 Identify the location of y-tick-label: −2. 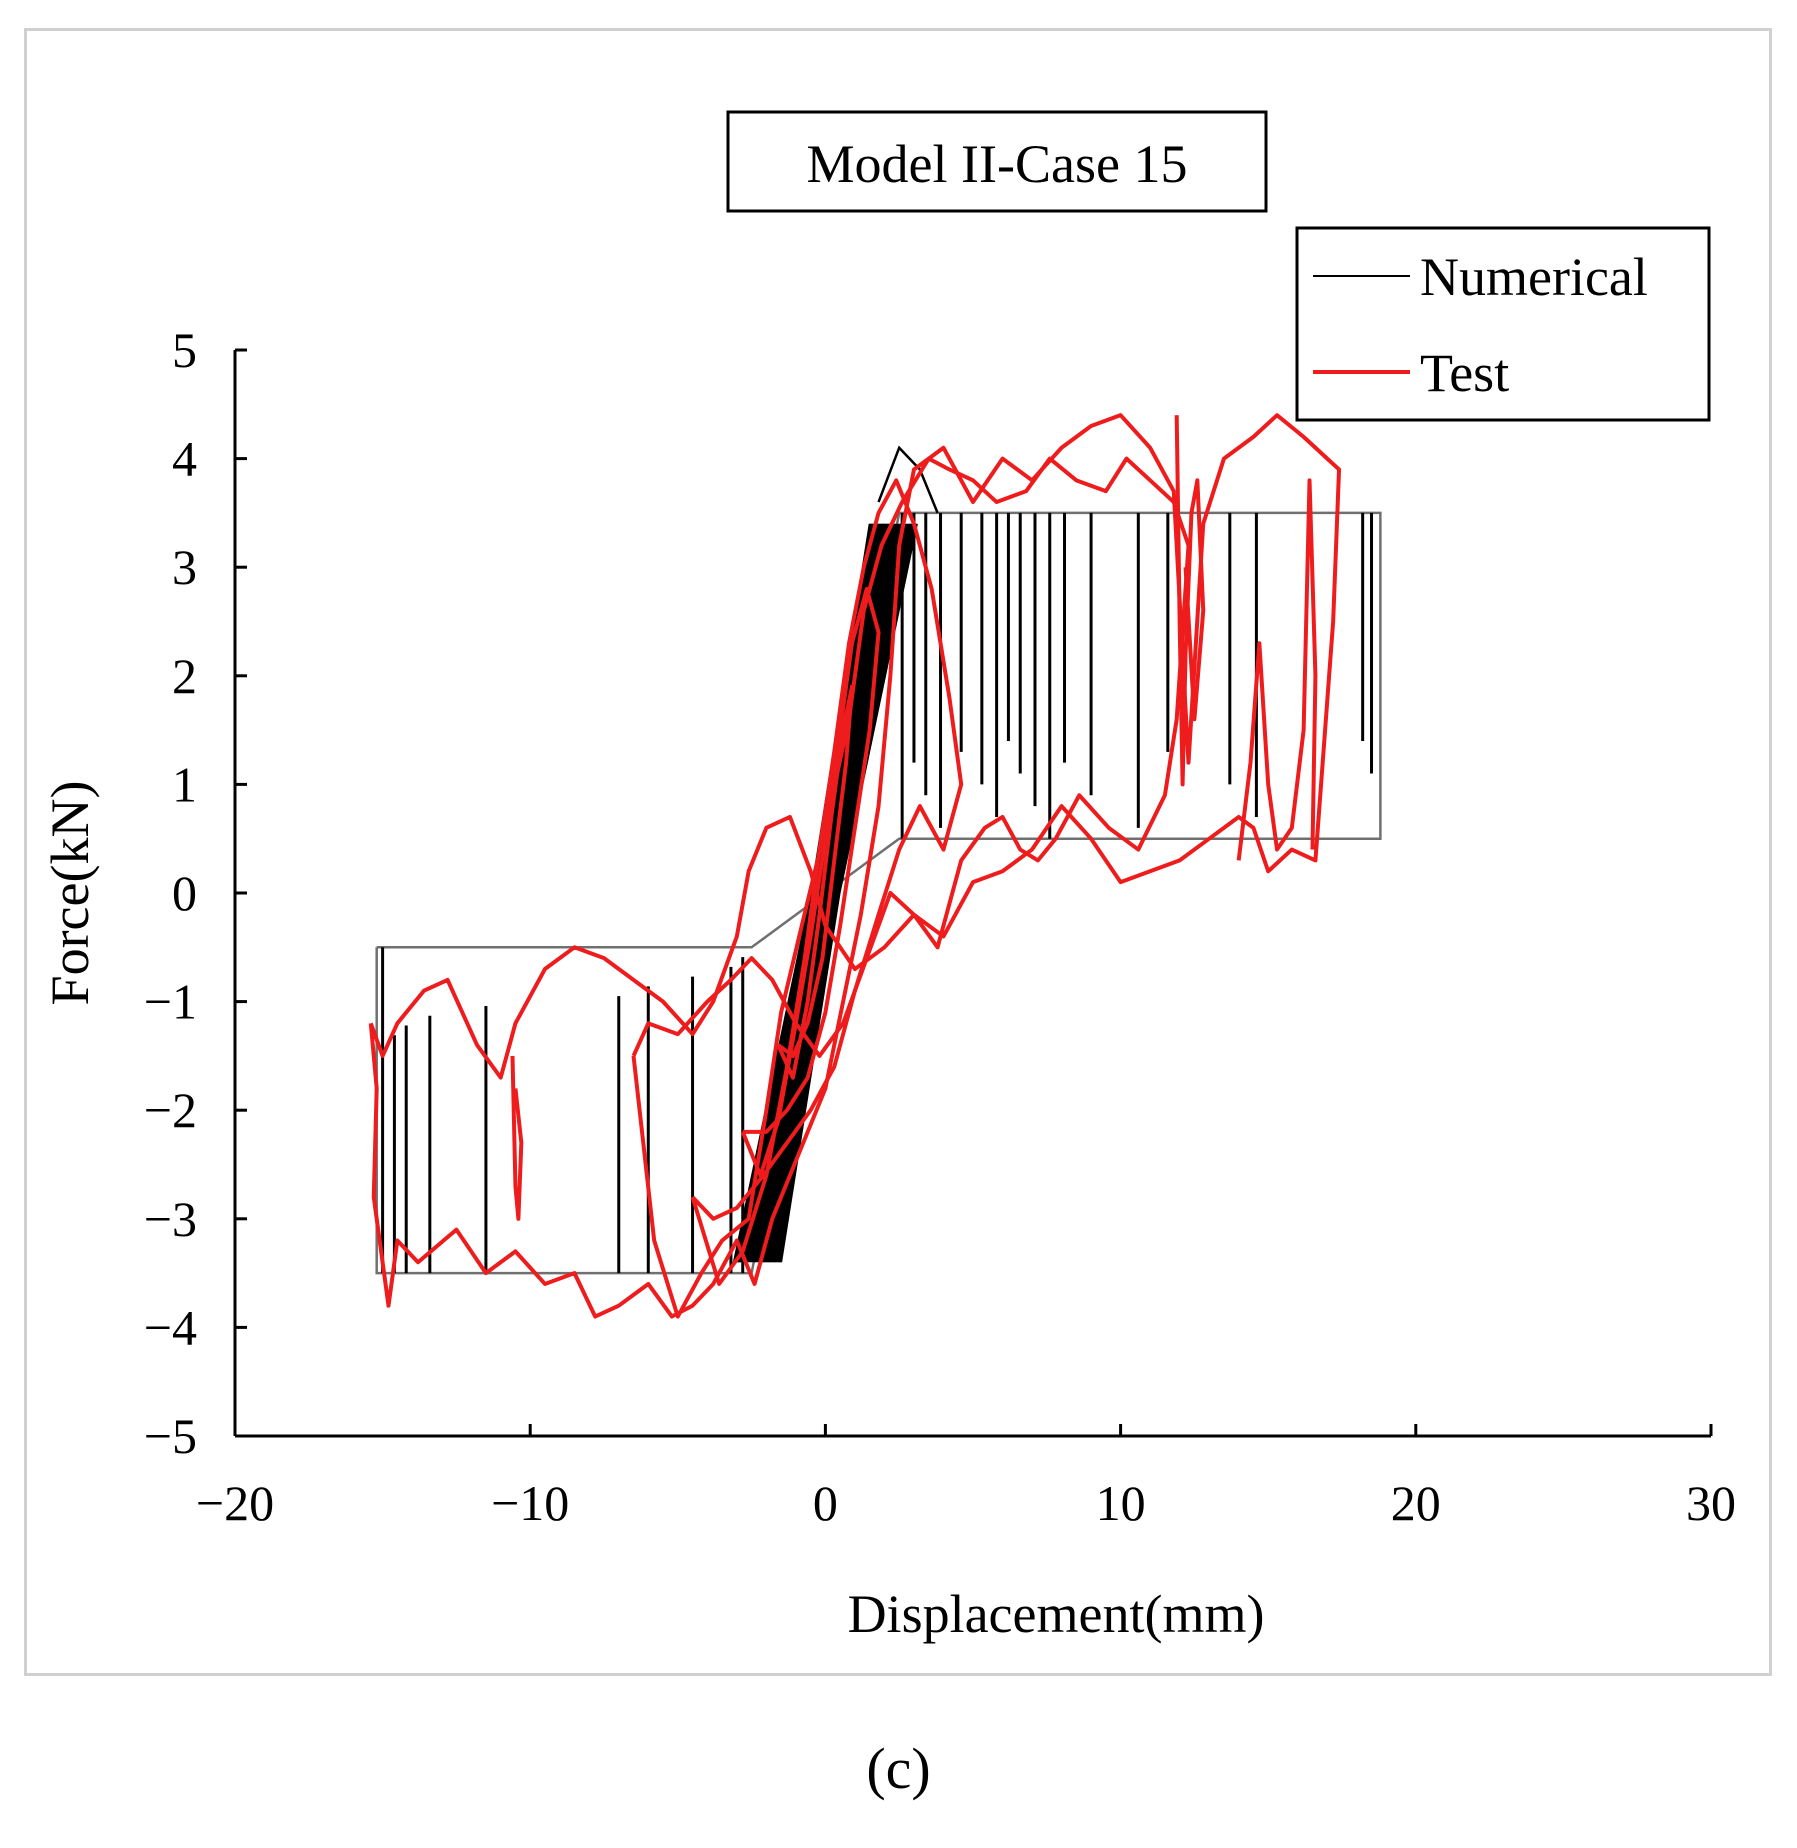
(170, 1110).